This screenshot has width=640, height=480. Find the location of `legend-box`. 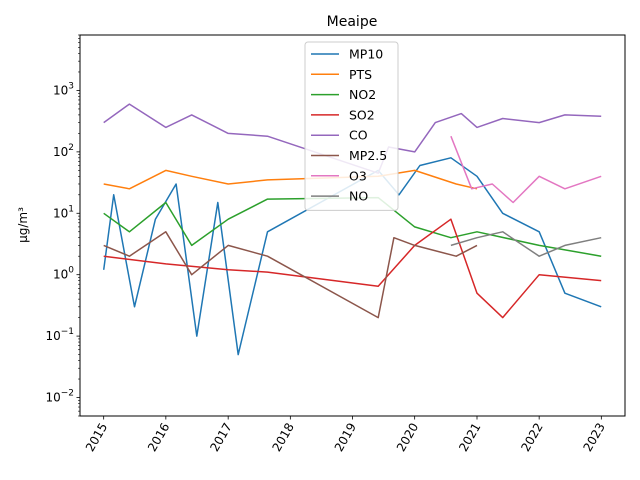

legend-box is located at coordinates (351, 126).